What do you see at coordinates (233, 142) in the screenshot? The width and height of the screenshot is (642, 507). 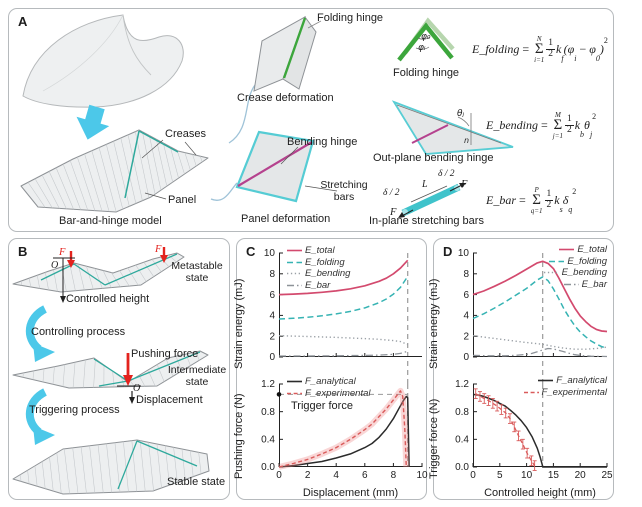 I see `connector-curves` at bounding box center [233, 142].